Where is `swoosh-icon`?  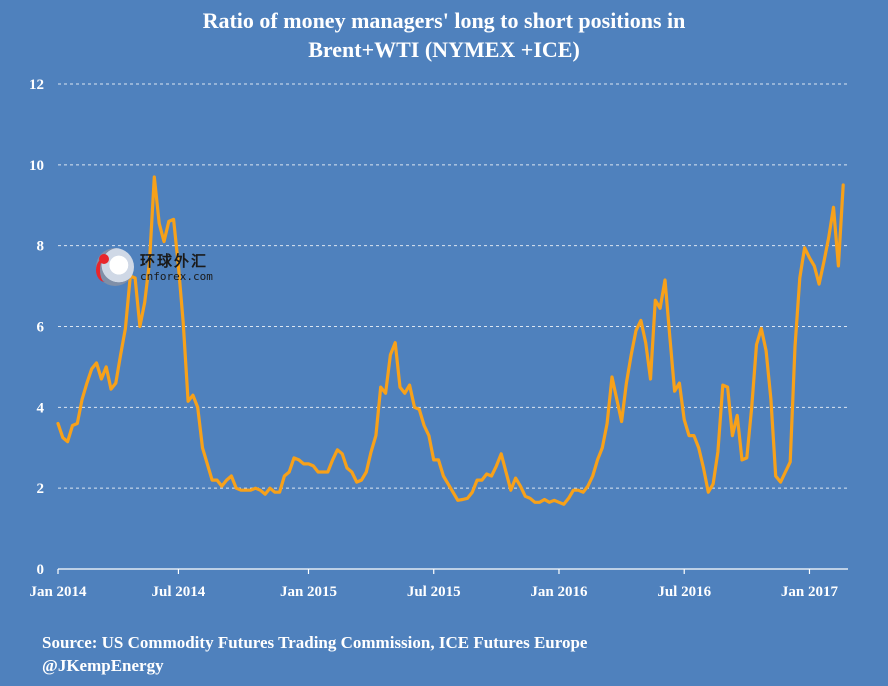
swoosh-icon is located at coordinates (105, 270).